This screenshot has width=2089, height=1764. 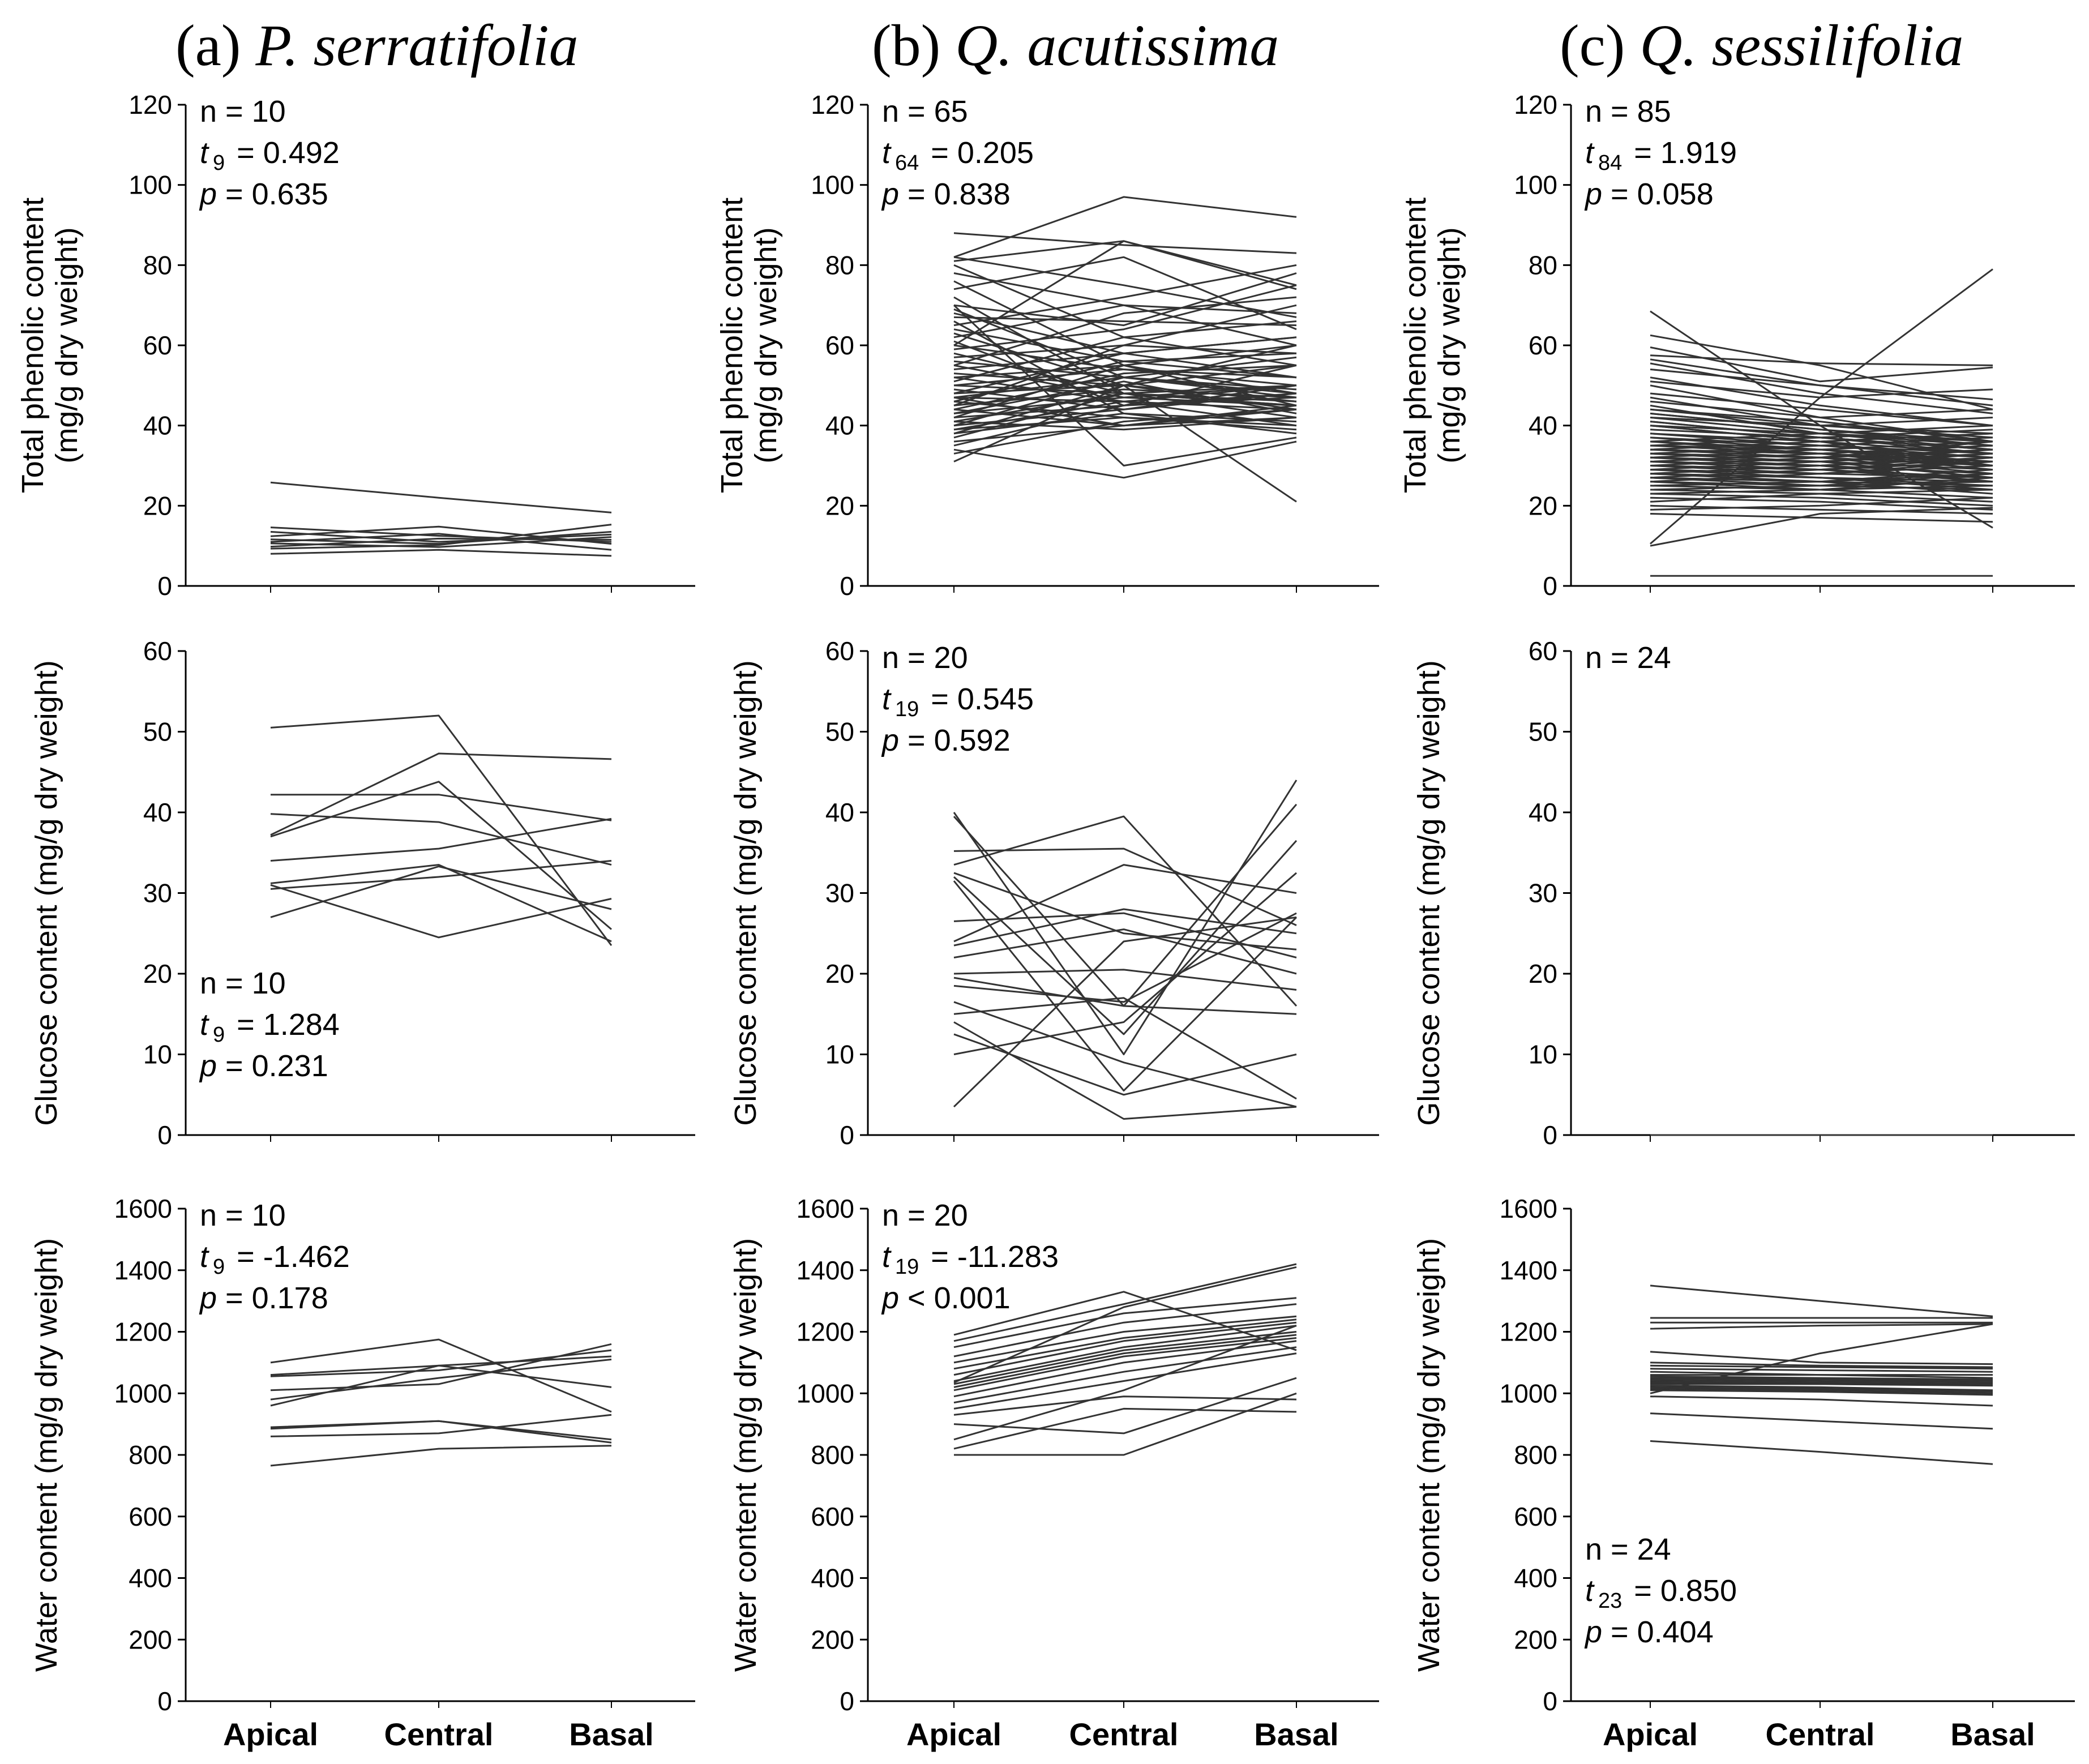 What do you see at coordinates (1528, 1332) in the screenshot?
I see `y-tick-label: 1200` at bounding box center [1528, 1332].